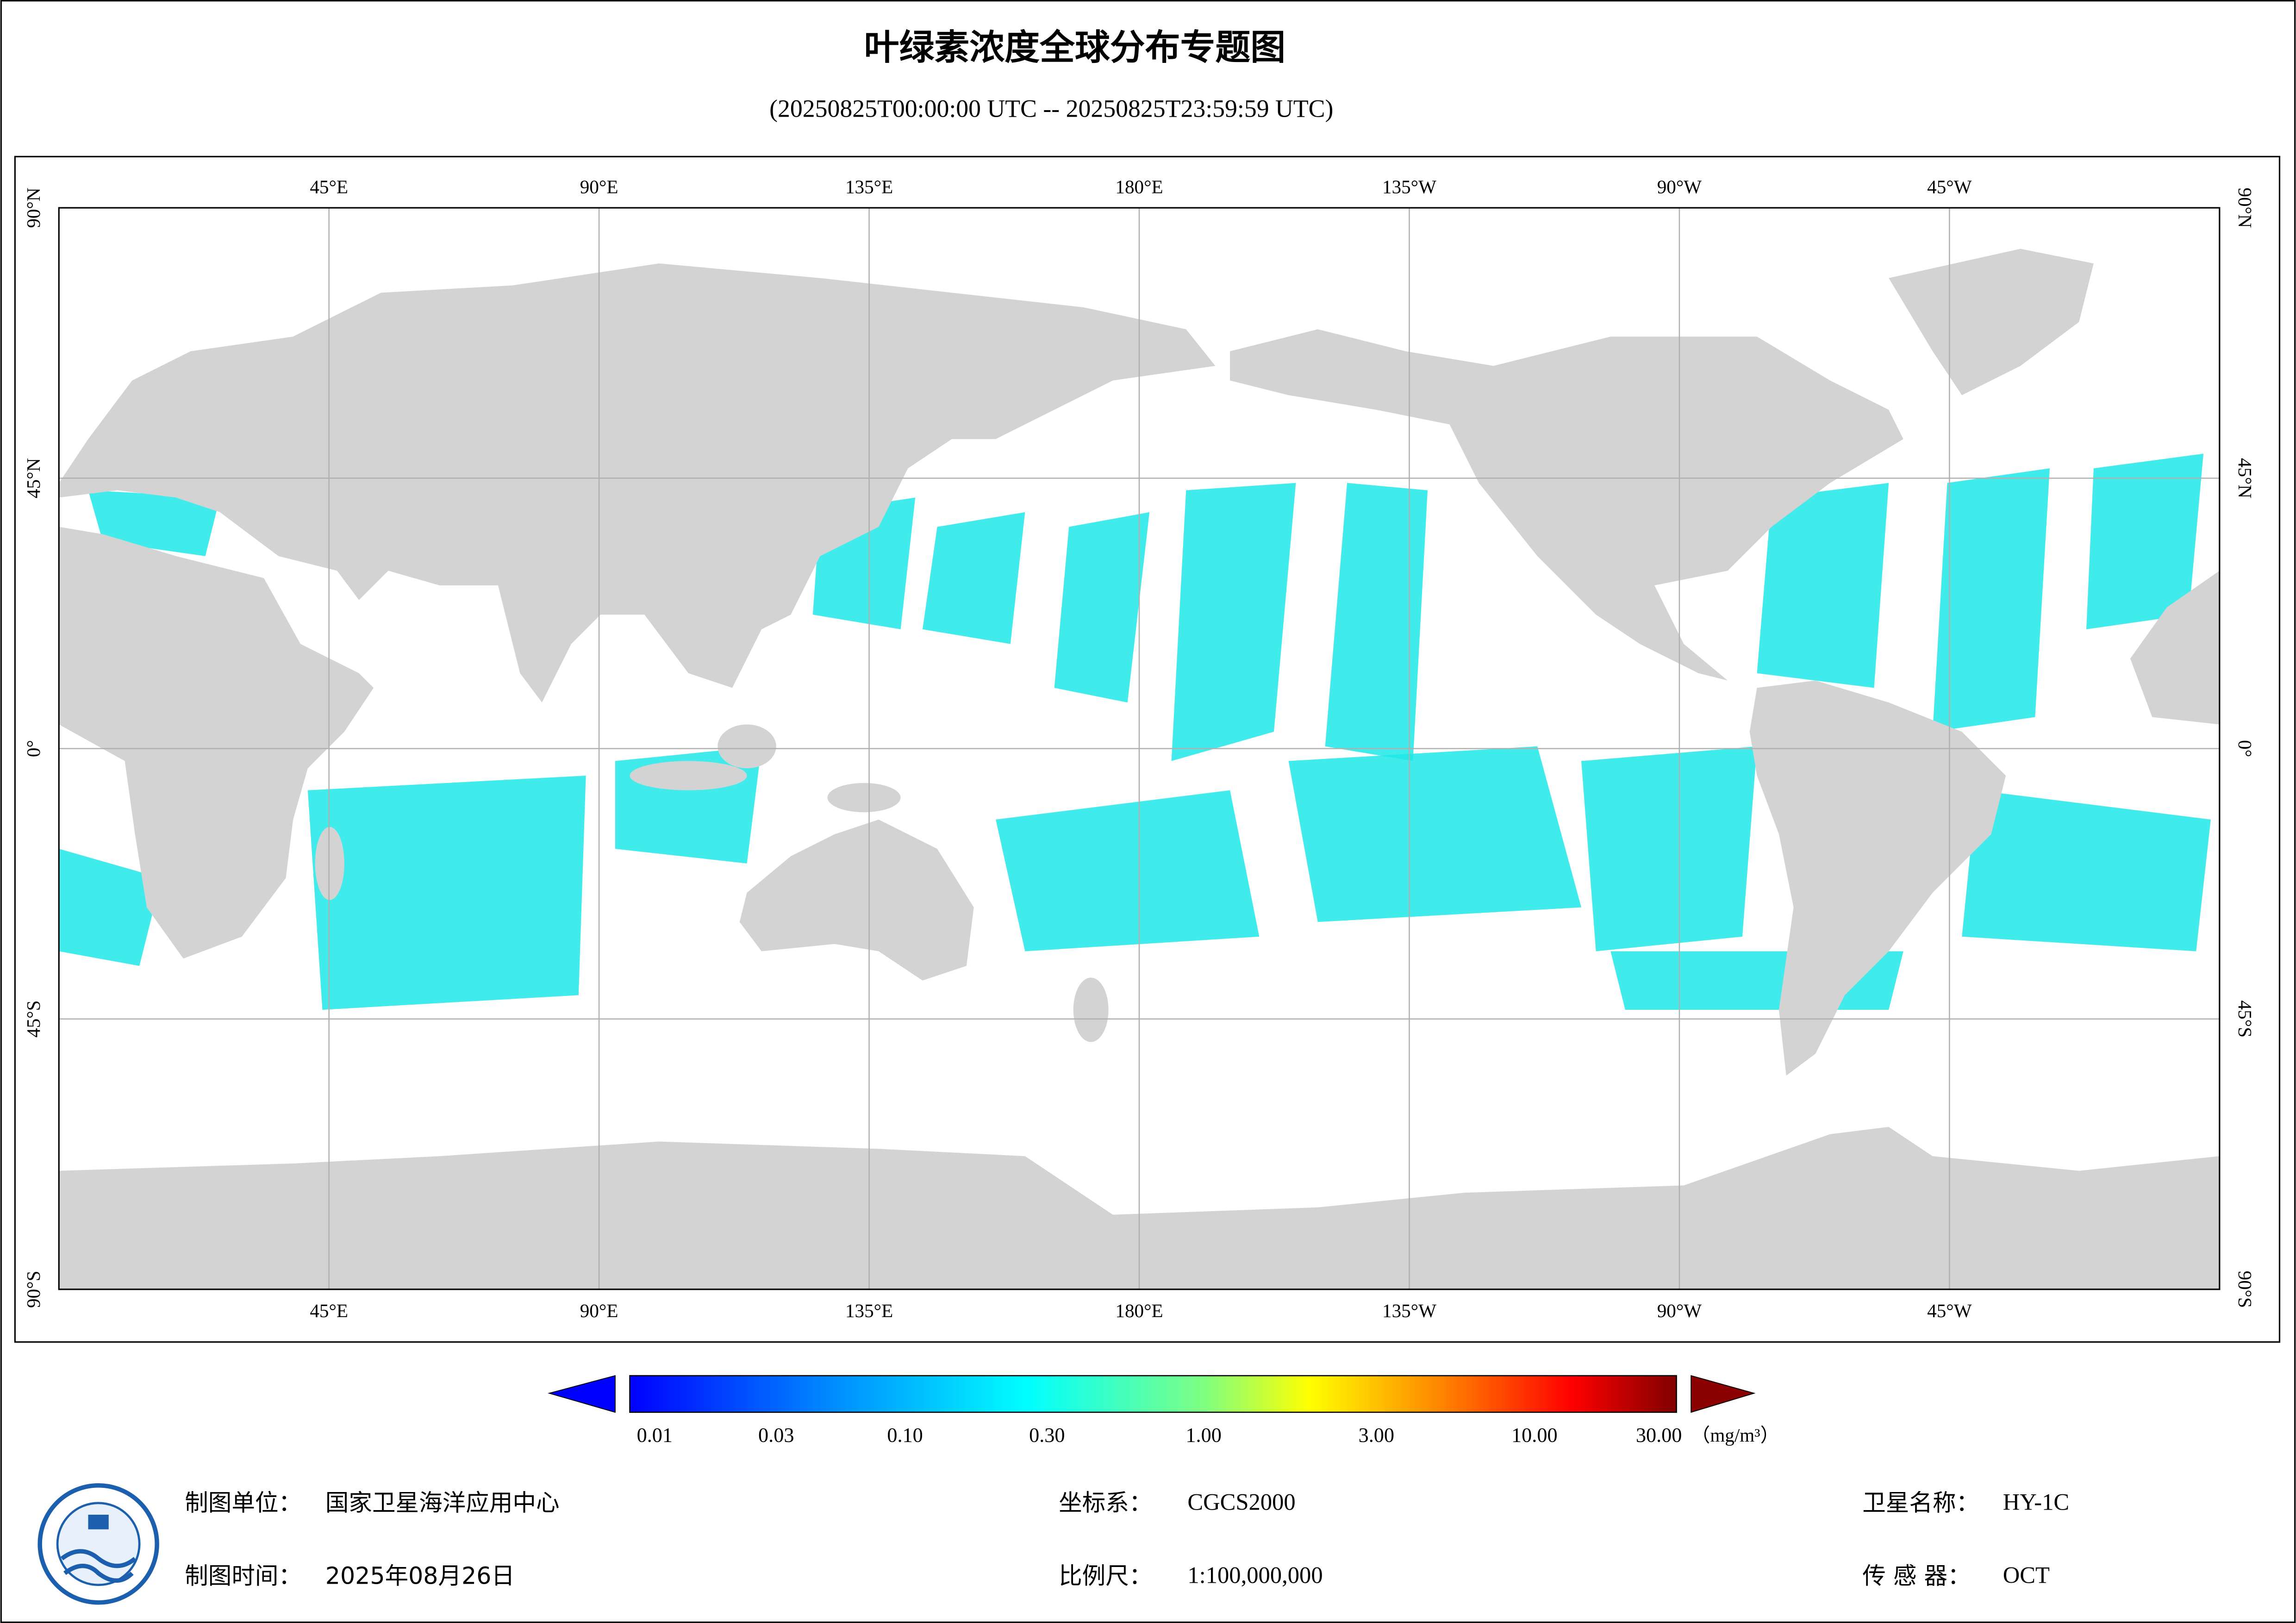  What do you see at coordinates (1105, 1502) in the screenshot?
I see `footer-label: 坐标系：` at bounding box center [1105, 1502].